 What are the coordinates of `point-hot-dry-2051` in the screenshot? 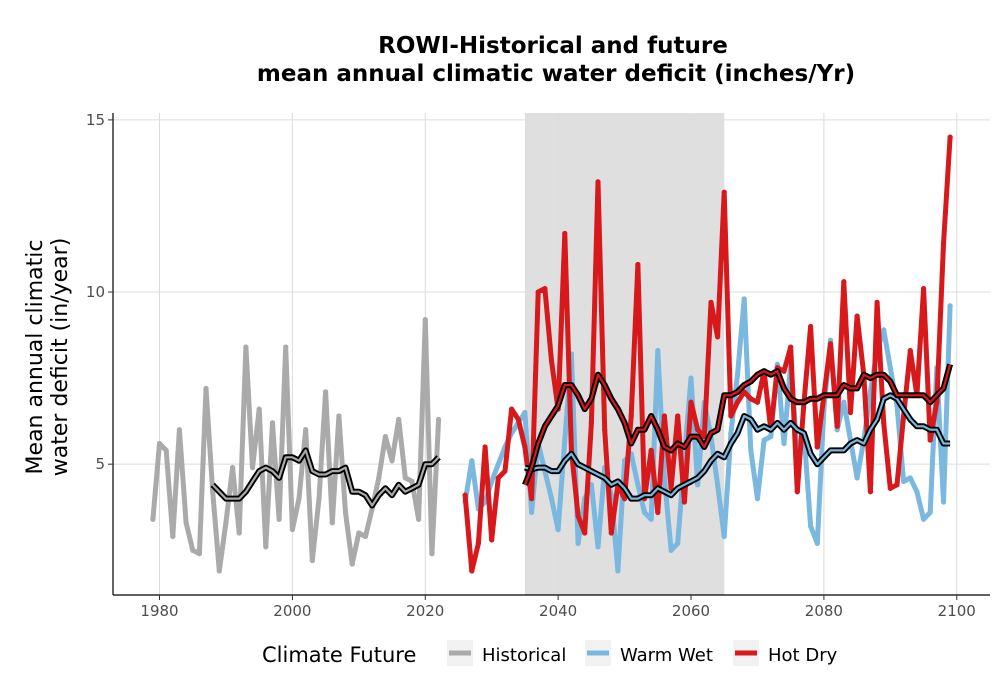 It's located at (631, 416).